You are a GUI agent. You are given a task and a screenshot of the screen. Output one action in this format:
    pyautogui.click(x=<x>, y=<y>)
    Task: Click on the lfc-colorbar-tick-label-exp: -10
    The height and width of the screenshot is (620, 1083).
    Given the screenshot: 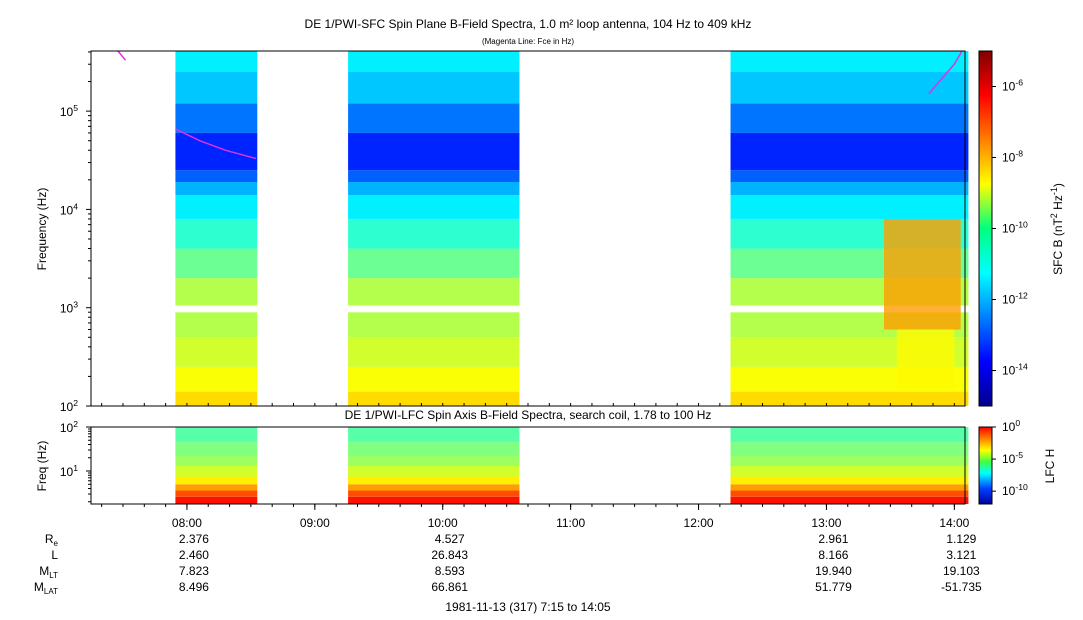 What is the action you would take?
    pyautogui.click(x=1021, y=487)
    